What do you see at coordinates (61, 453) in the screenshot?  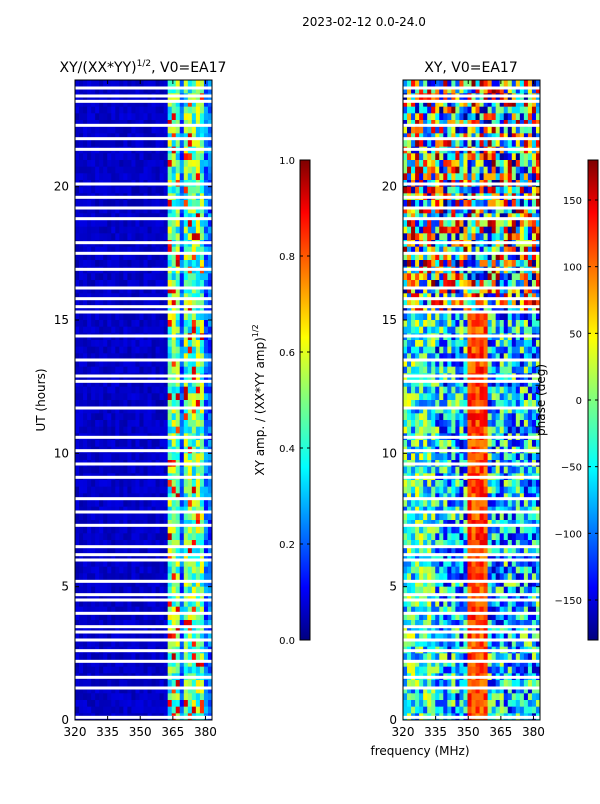 I see `left-ytick-label: 10` at bounding box center [61, 453].